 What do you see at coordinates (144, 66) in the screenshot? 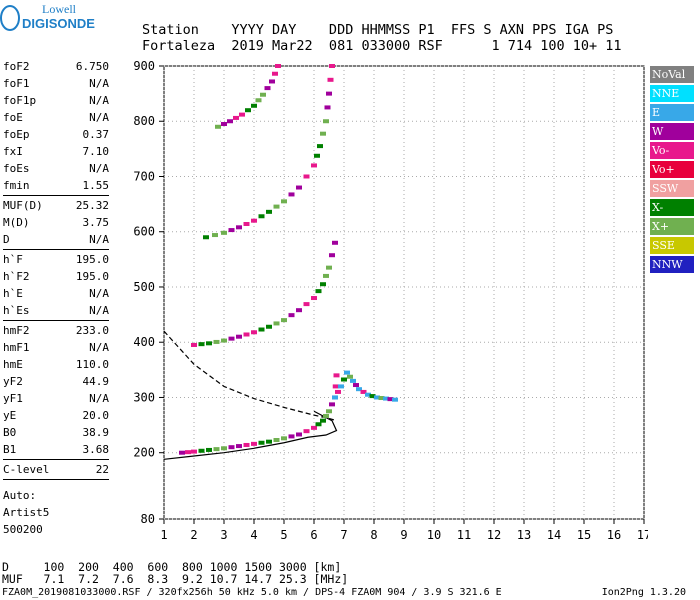
I see `y-tick-label: 900` at bounding box center [144, 66].